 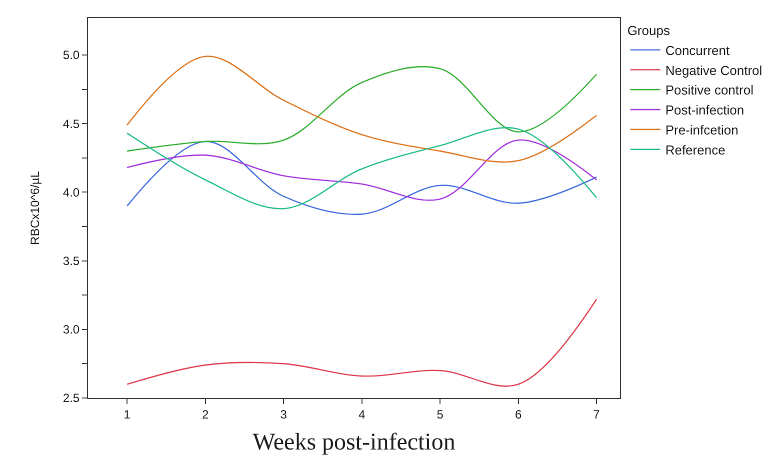 What do you see at coordinates (284, 414) in the screenshot?
I see `x-tick-label: 3` at bounding box center [284, 414].